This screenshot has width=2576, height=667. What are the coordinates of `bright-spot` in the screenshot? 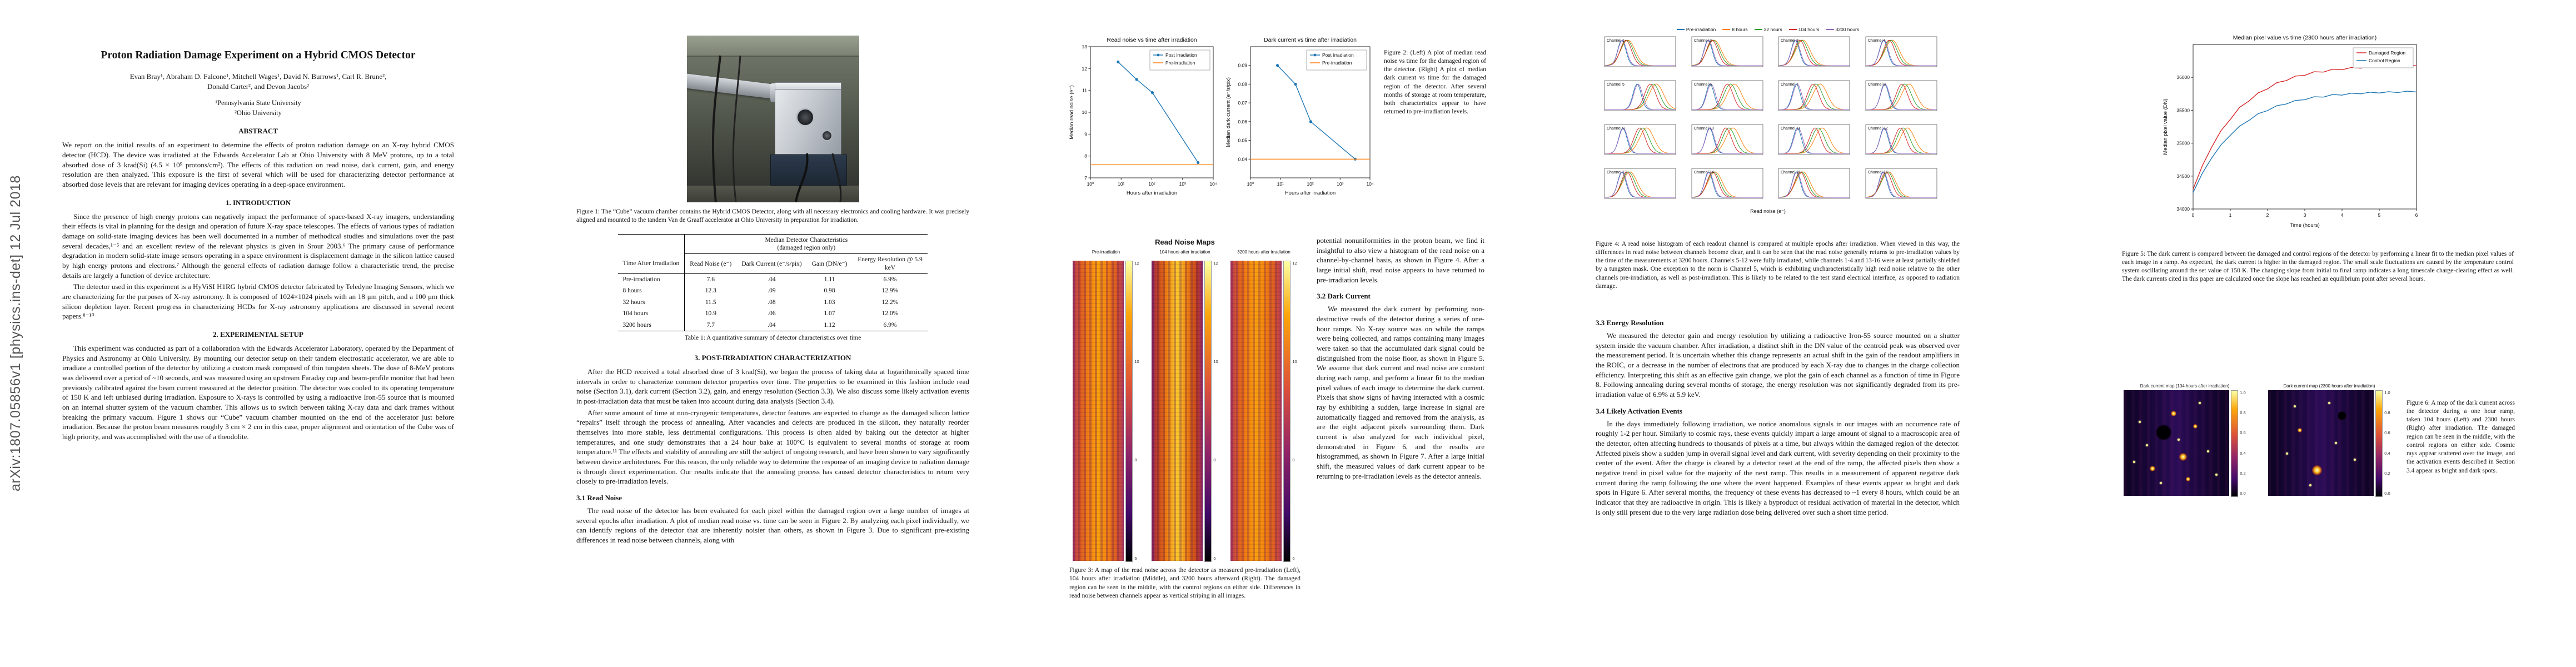 It's located at (2300, 430).